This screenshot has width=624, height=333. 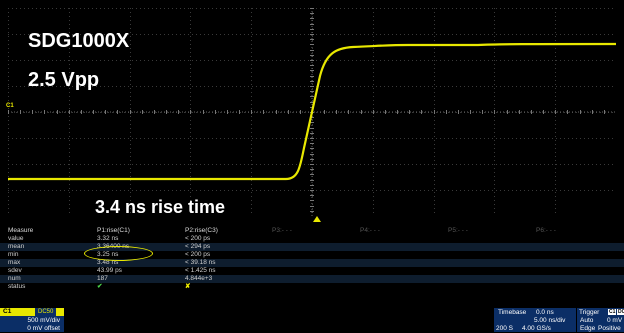 I want to click on channel-descriptor-box: C1 DC50 500 mV/div 0 mV offset, so click(x=32, y=320).